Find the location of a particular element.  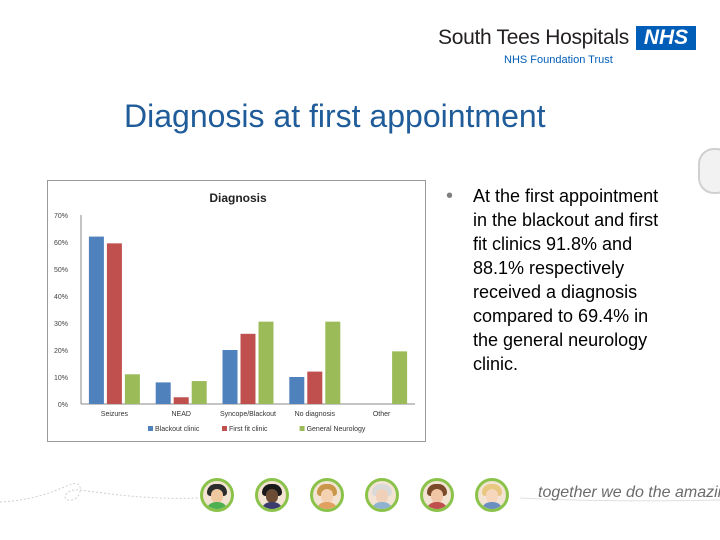

trust-label: NHS Foundation Trust is located at coordinates (558, 60).